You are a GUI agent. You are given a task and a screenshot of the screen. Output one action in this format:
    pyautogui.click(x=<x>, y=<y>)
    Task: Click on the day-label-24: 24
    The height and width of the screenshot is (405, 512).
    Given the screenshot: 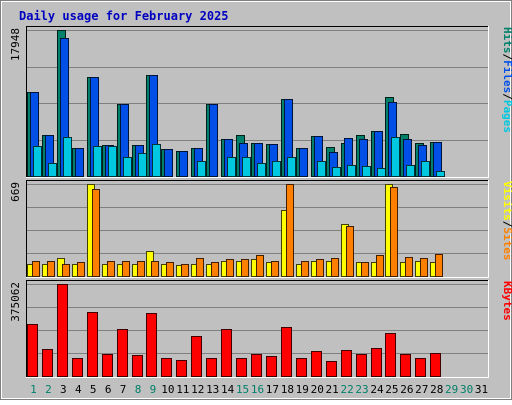 What is the action you would take?
    pyautogui.click(x=377, y=389)
    